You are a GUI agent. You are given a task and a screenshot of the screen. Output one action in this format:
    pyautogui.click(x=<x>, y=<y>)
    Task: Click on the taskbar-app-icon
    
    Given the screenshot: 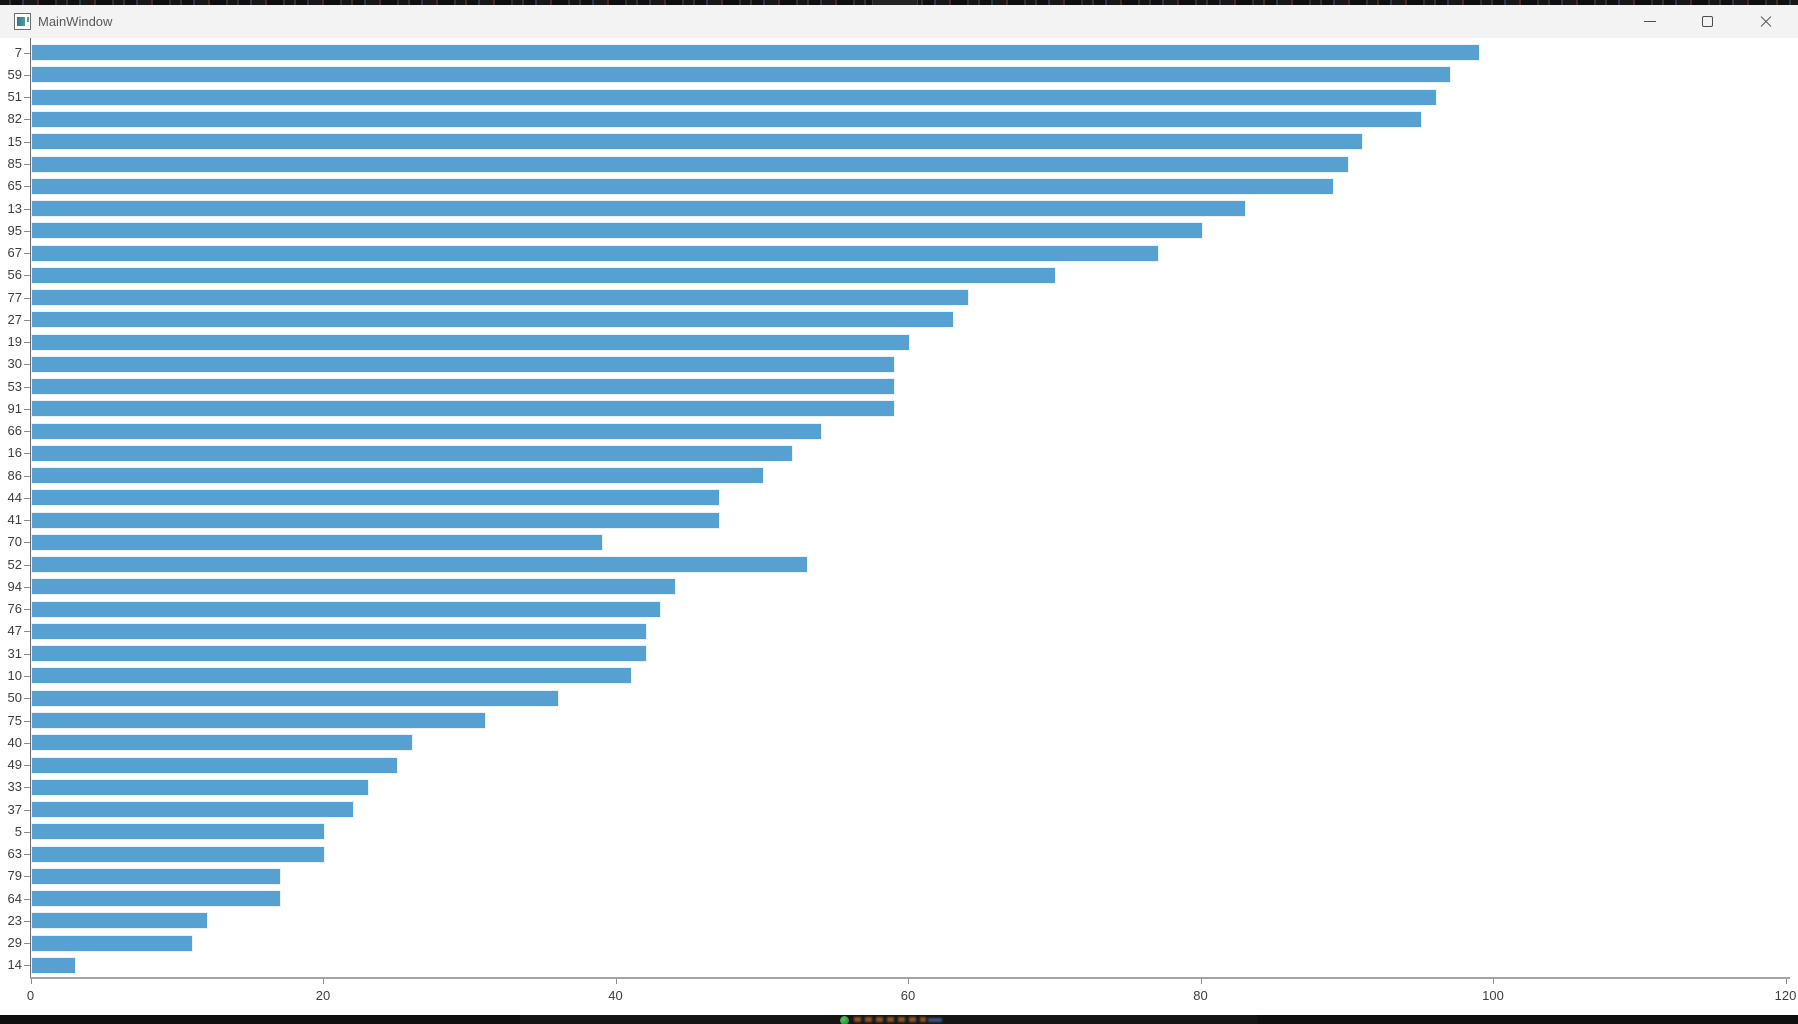 What is the action you would take?
    pyautogui.click(x=844, y=1020)
    